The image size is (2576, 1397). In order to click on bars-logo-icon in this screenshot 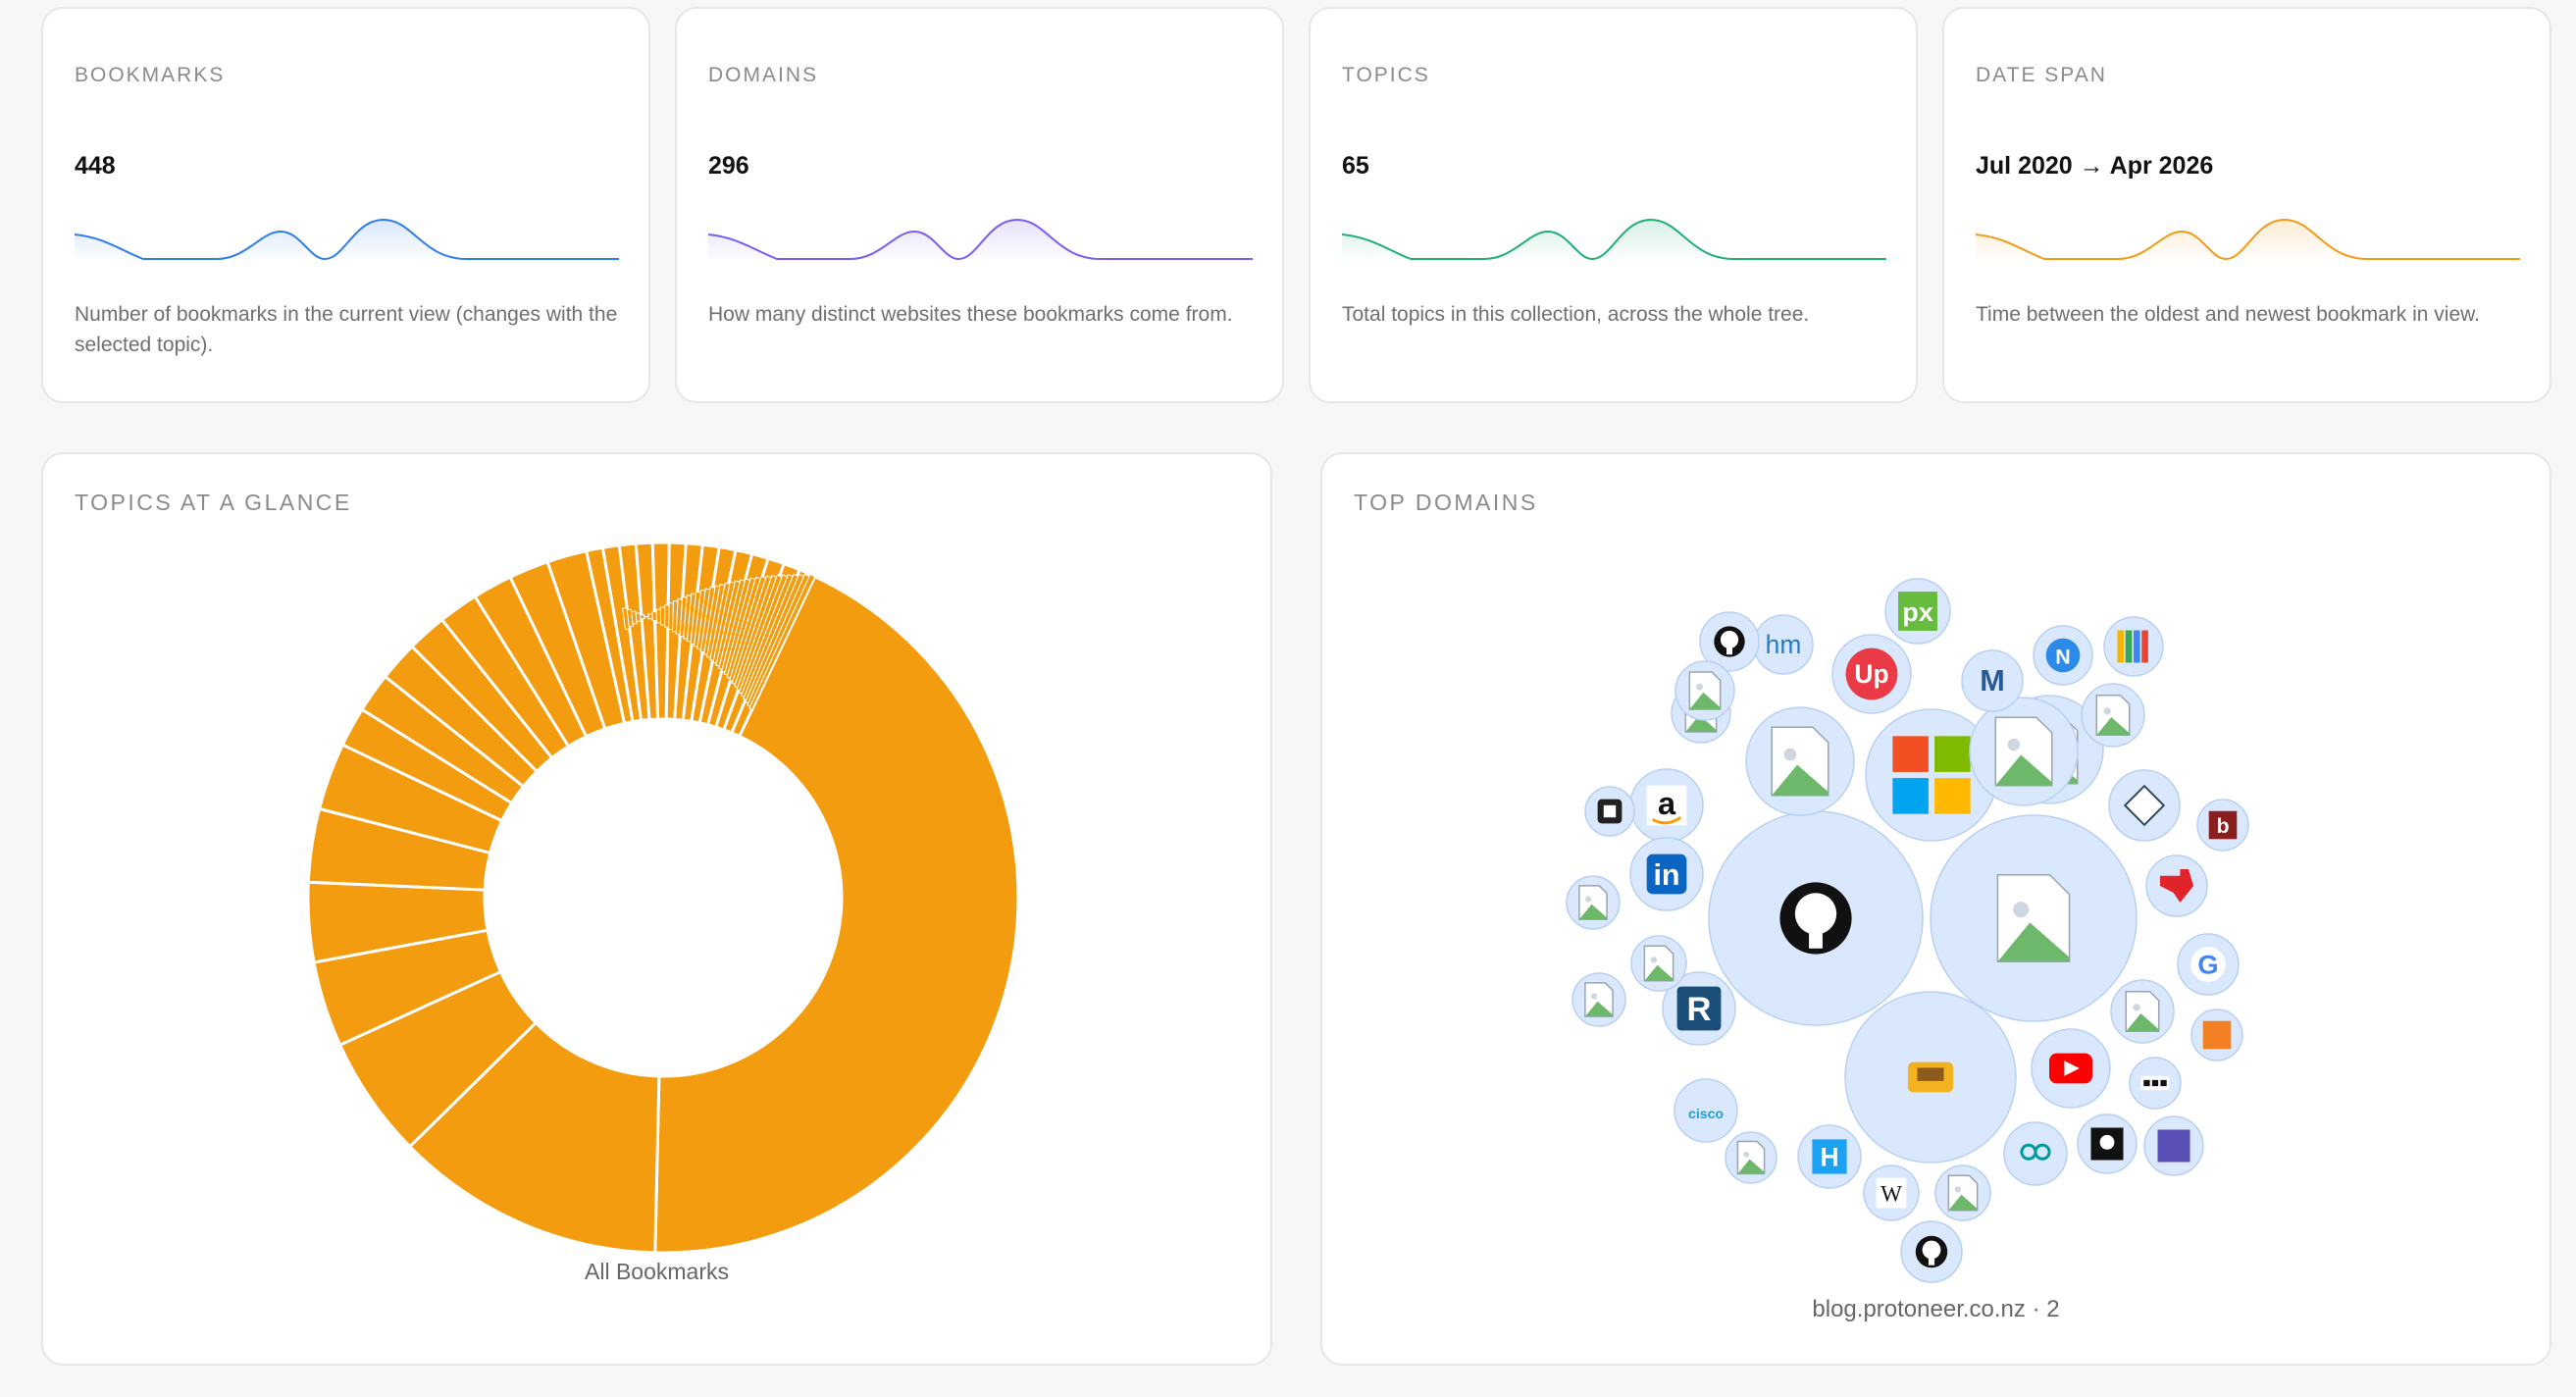, I will do `click(2132, 646)`.